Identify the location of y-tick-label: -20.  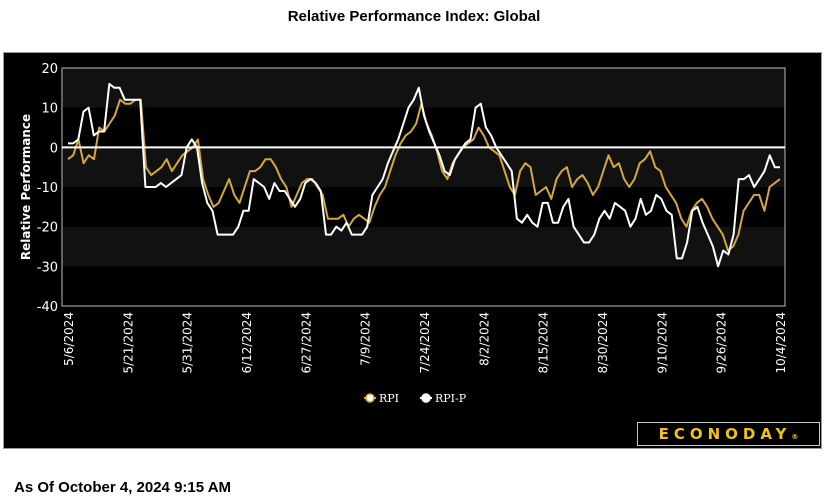
(47, 228).